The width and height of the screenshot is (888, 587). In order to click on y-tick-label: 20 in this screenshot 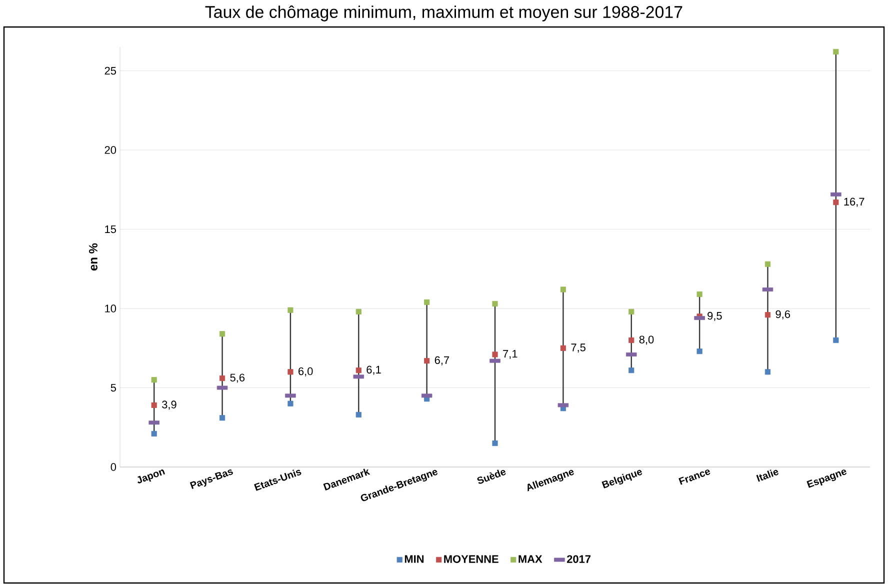, I will do `click(110, 150)`.